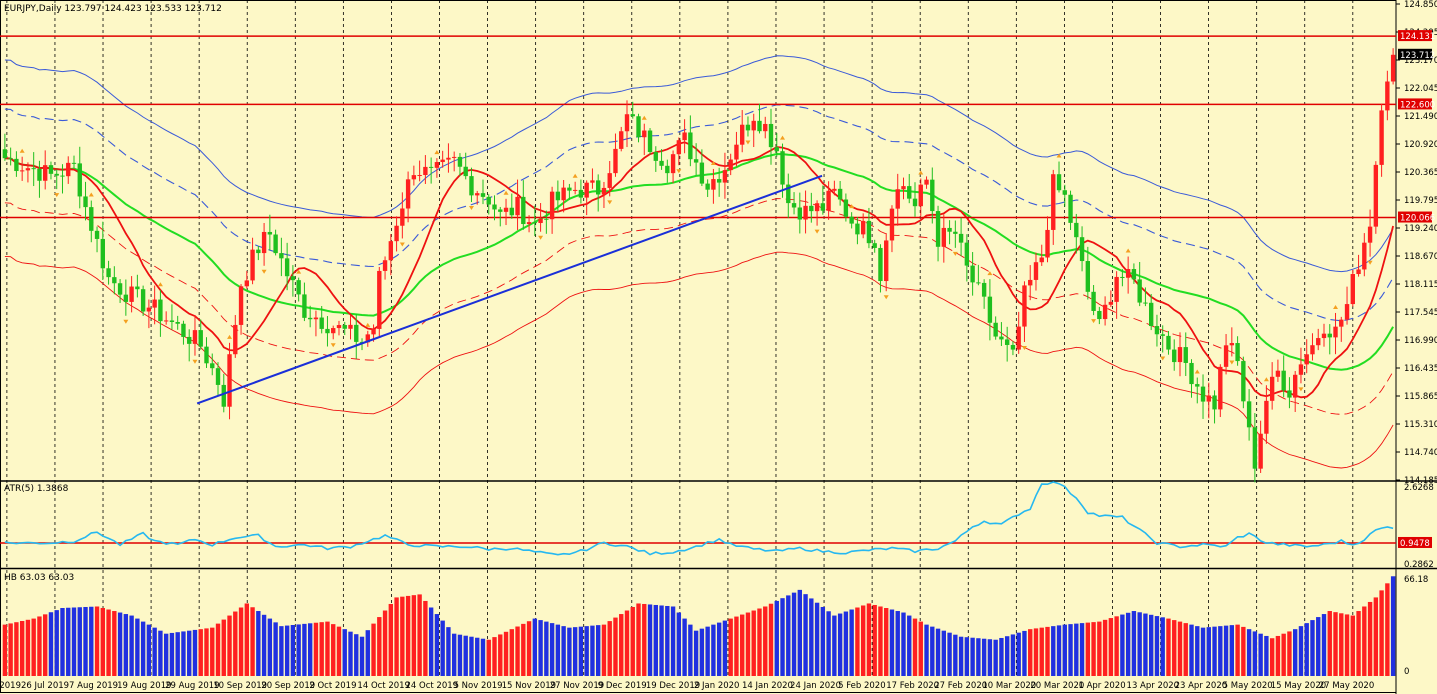 The height and width of the screenshot is (694, 1437). What do you see at coordinates (36, 489) in the screenshot?
I see `atr-header: ATR(5) 1.3868` at bounding box center [36, 489].